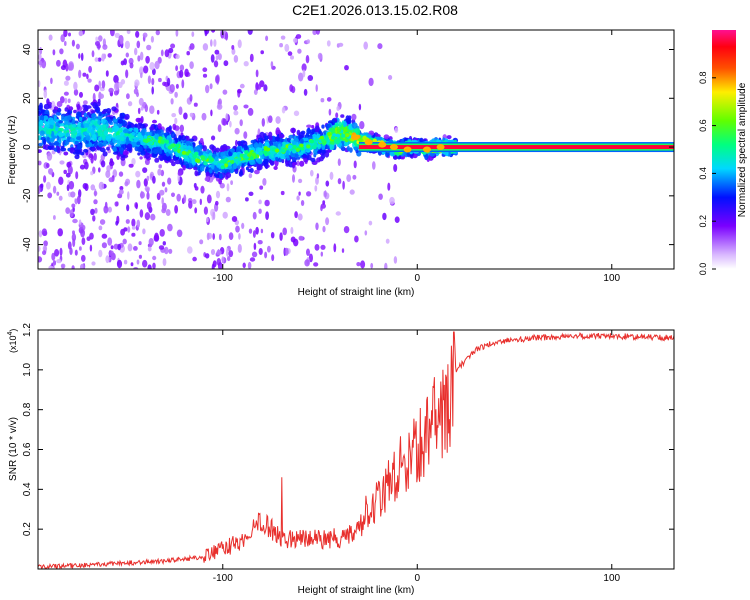  I want to click on colorbar-label: Normalized spectral amplitude, so click(742, 149).